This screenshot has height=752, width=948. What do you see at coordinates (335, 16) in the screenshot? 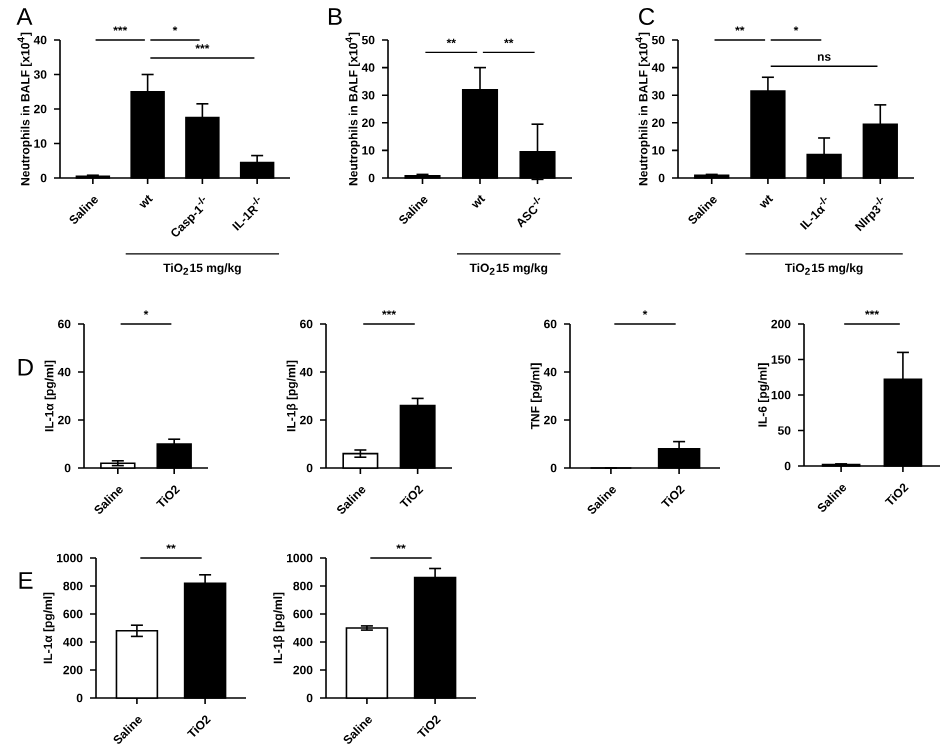
I see `text: B` at bounding box center [335, 16].